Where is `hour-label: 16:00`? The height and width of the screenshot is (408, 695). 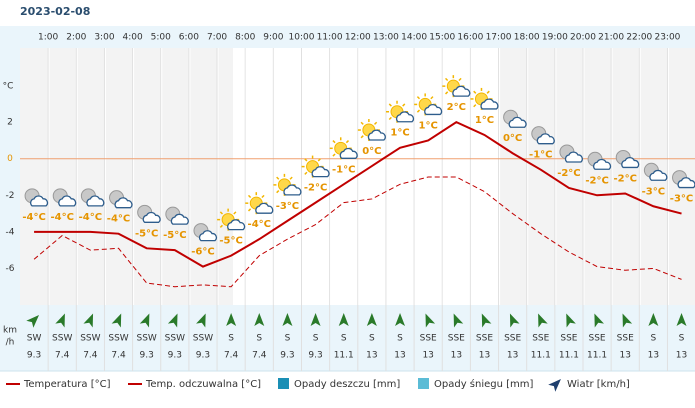
hour-label: 16:00 is located at coordinates (470, 38).